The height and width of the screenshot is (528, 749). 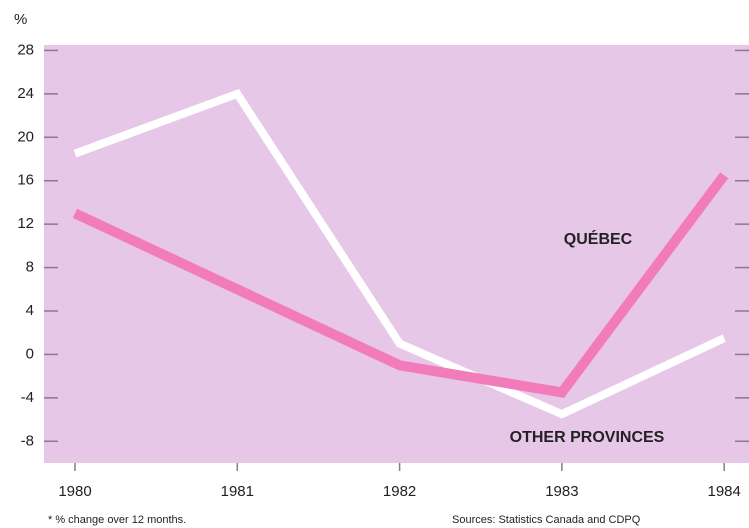 What do you see at coordinates (25, 136) in the screenshot?
I see `y-tick-label: 20` at bounding box center [25, 136].